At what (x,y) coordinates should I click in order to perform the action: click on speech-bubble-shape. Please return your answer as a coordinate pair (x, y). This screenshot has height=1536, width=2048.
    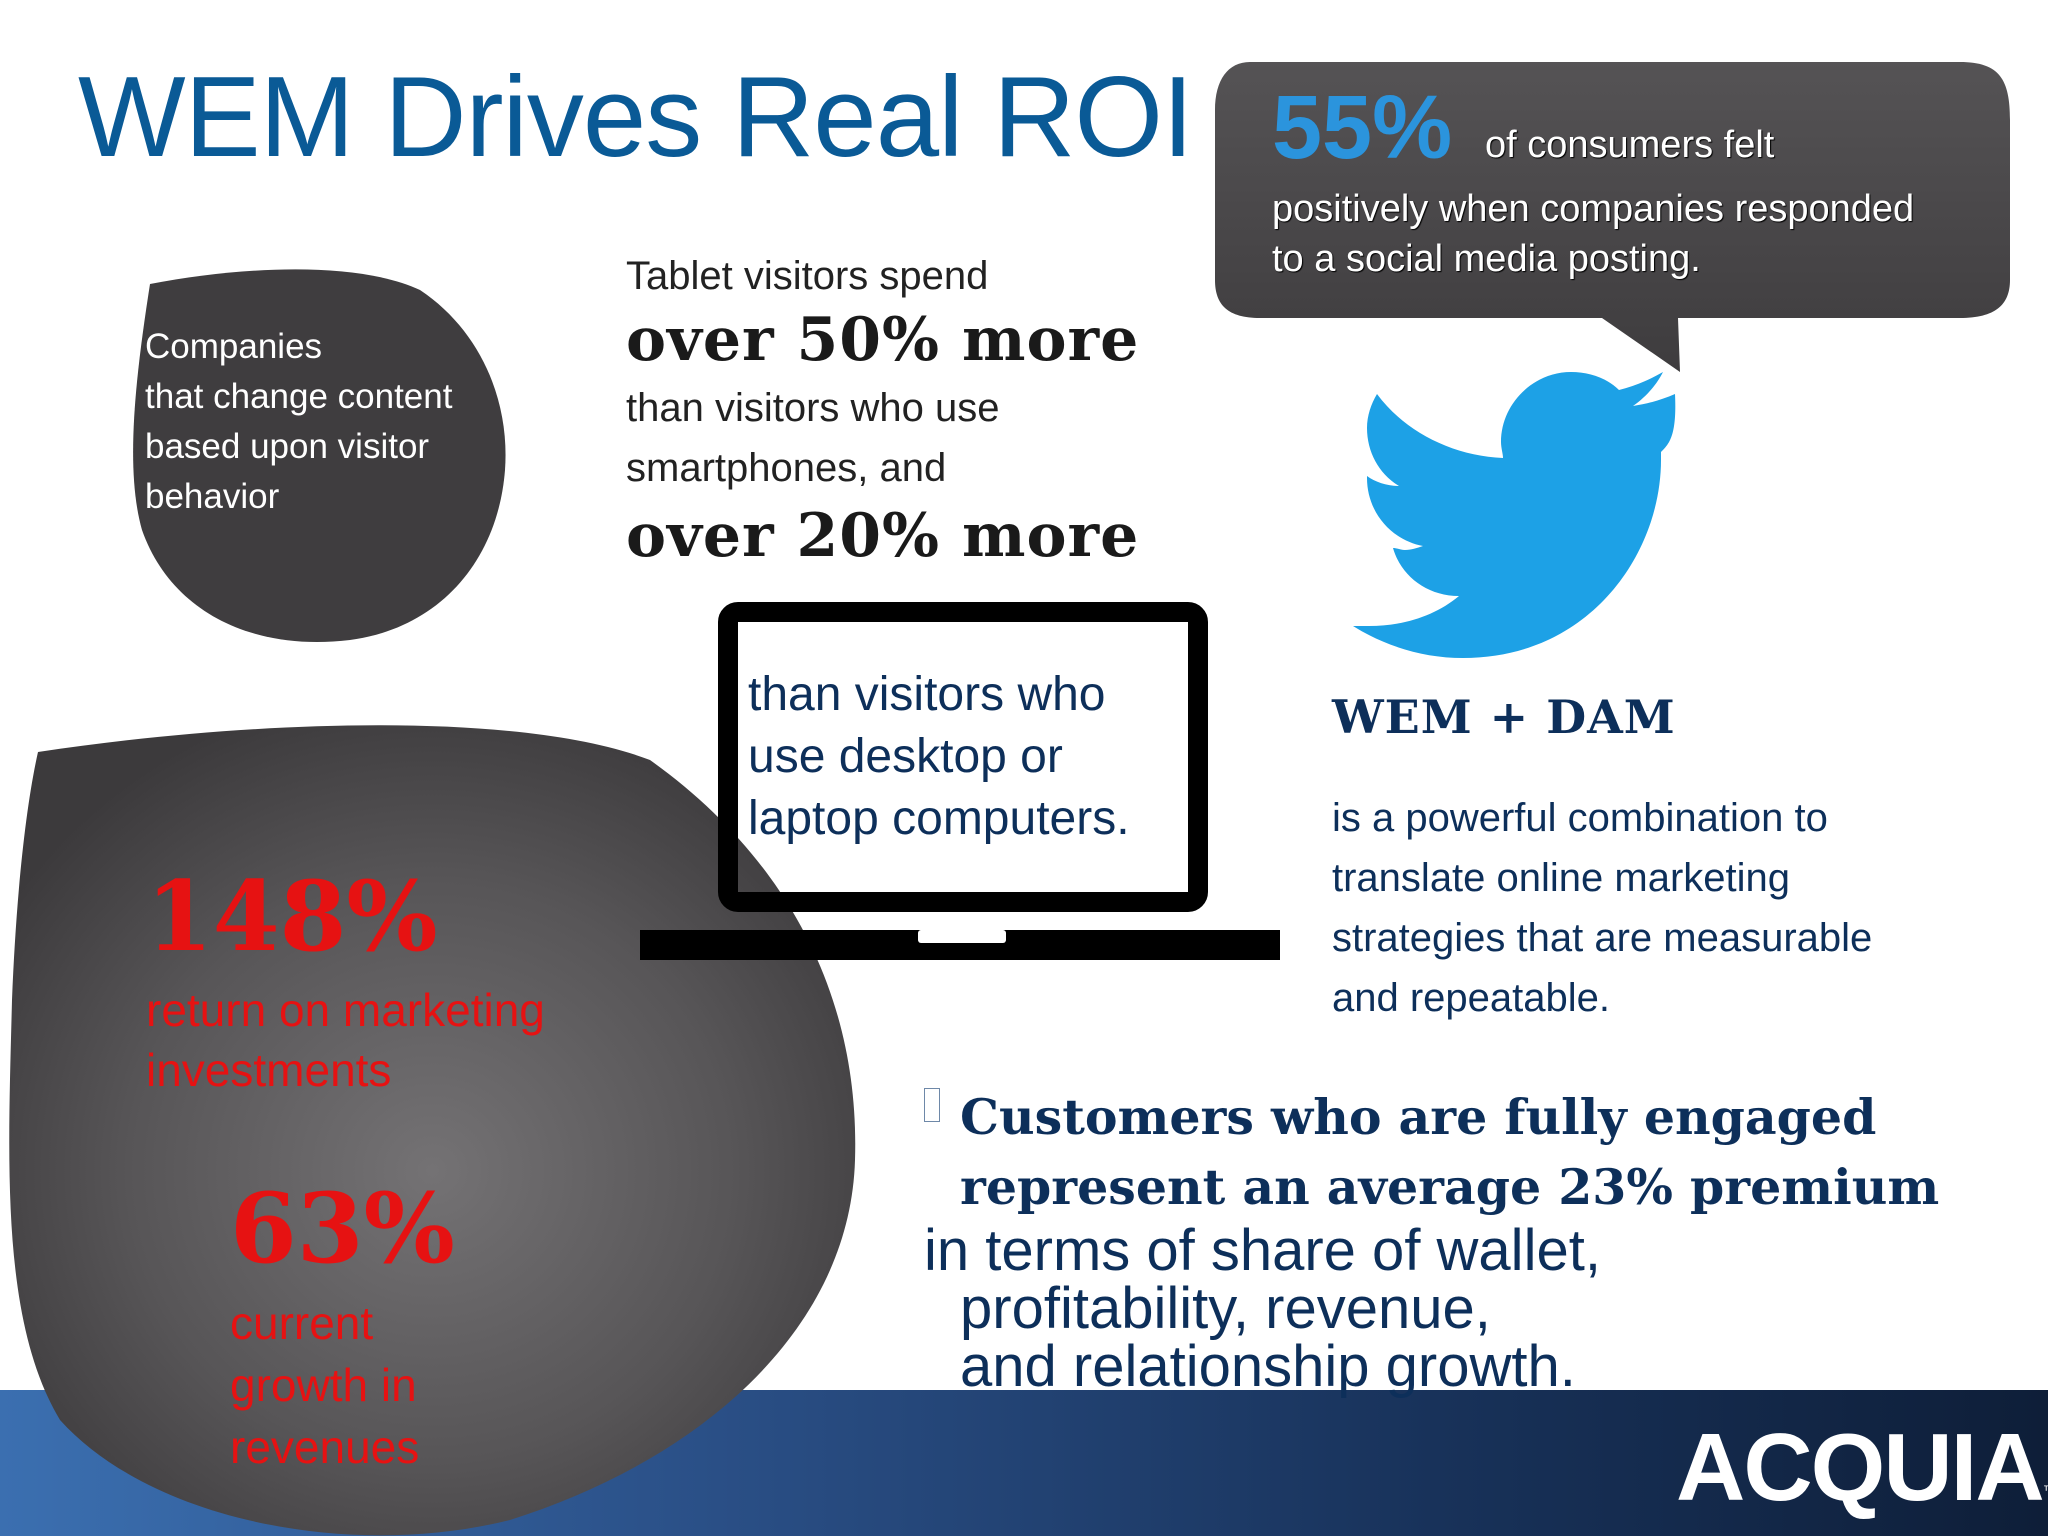
    Looking at the image, I should click on (1612, 217).